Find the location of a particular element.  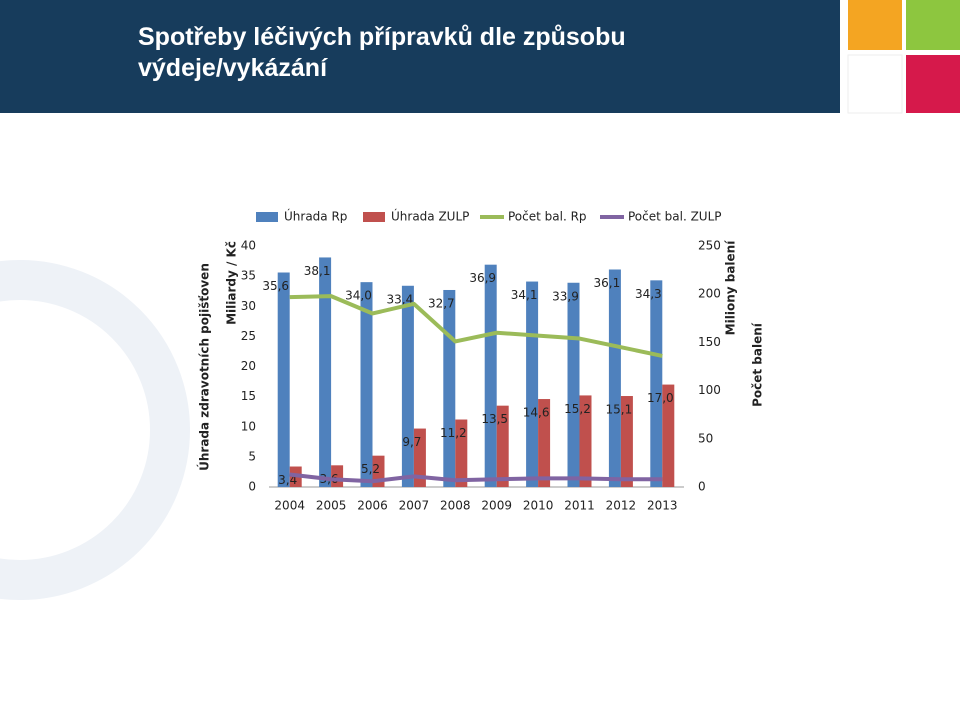

y-tick-label: 40 is located at coordinates (248, 246).